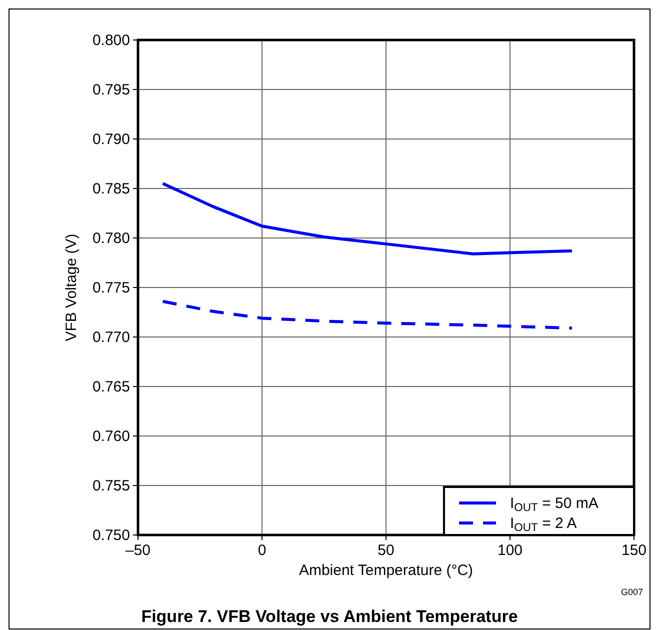 The width and height of the screenshot is (659, 630). I want to click on text: G007, so click(631, 592).